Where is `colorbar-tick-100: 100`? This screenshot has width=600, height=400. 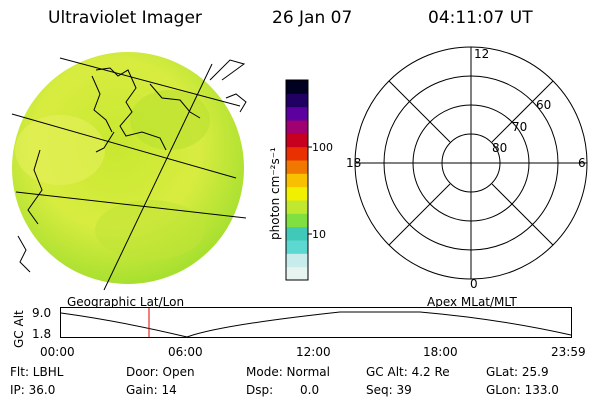
colorbar-tick-100: 100 is located at coordinates (322, 147).